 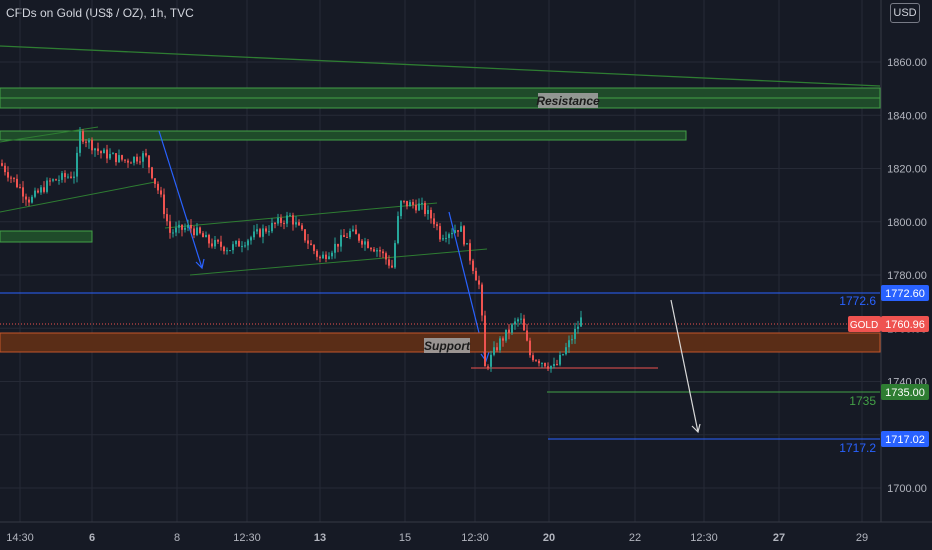 What do you see at coordinates (907, 276) in the screenshot?
I see `y-tick-label: 1780.00` at bounding box center [907, 276].